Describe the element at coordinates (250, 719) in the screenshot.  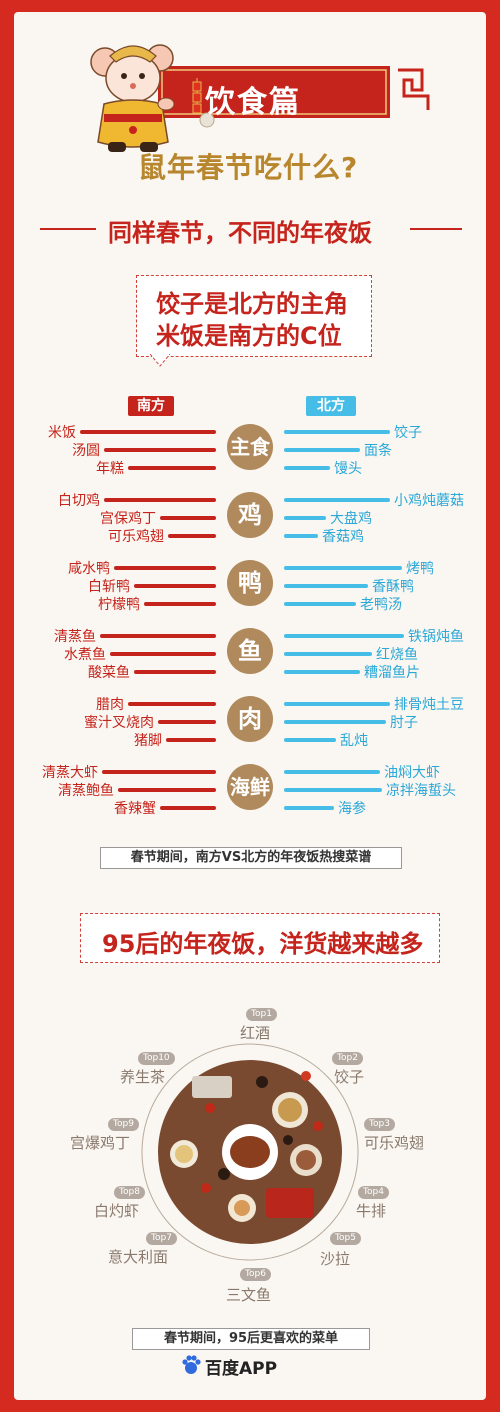
I see `category-circle: 肉` at that location.